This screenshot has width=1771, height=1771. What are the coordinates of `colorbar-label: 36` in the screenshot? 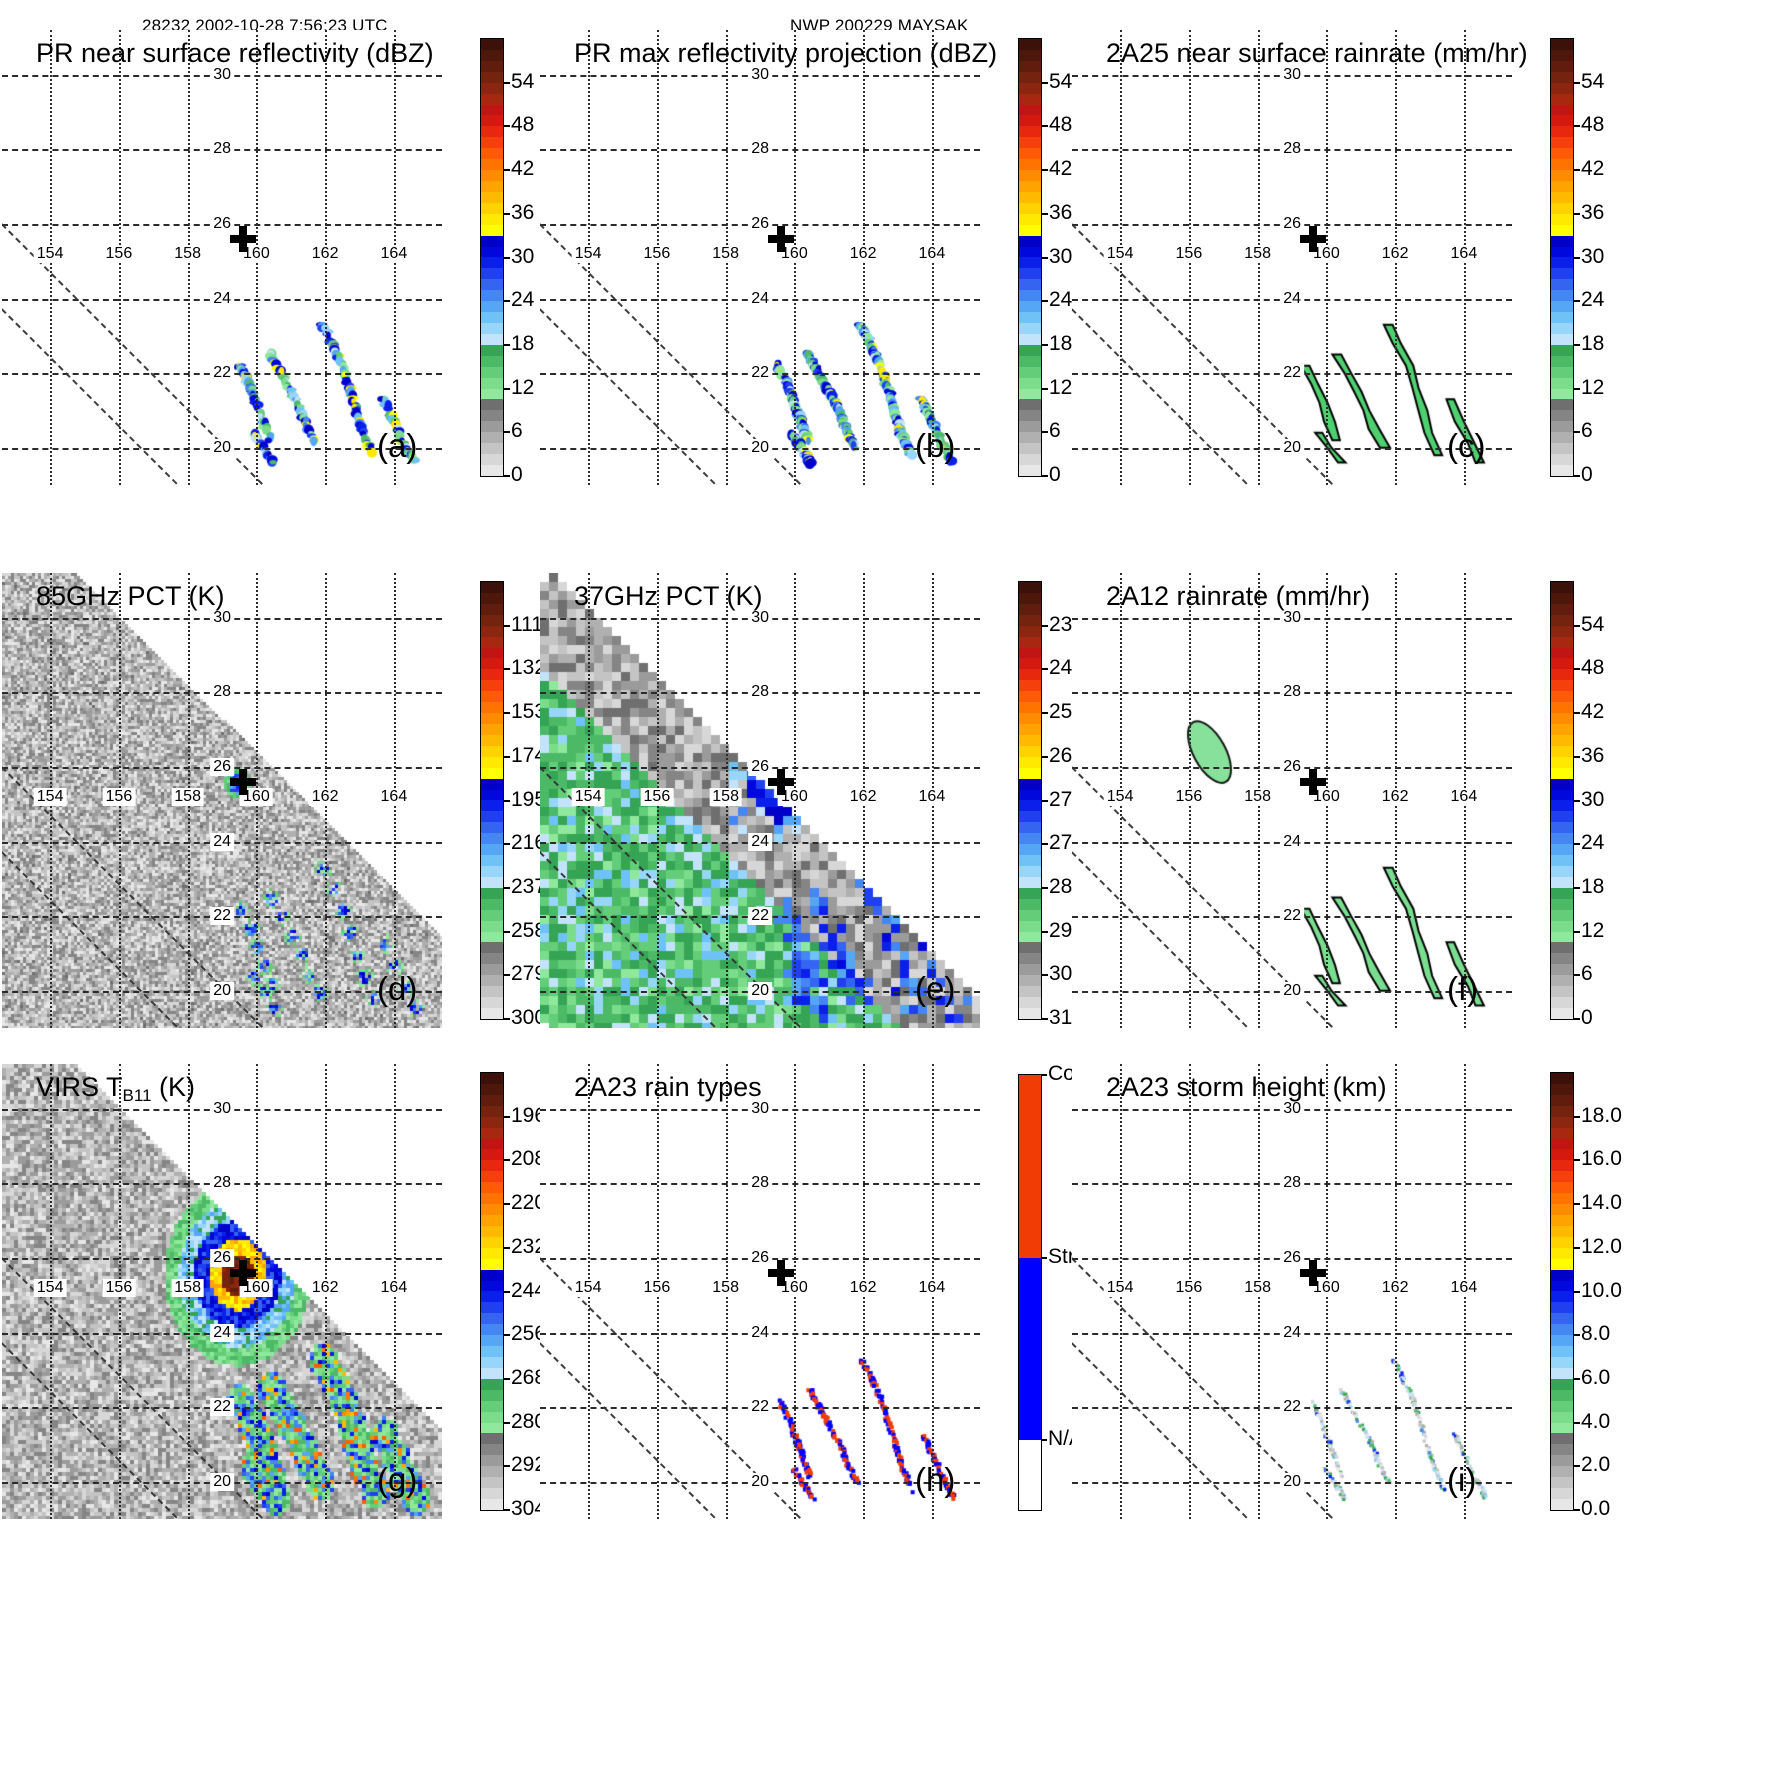 It's located at (1593, 212).